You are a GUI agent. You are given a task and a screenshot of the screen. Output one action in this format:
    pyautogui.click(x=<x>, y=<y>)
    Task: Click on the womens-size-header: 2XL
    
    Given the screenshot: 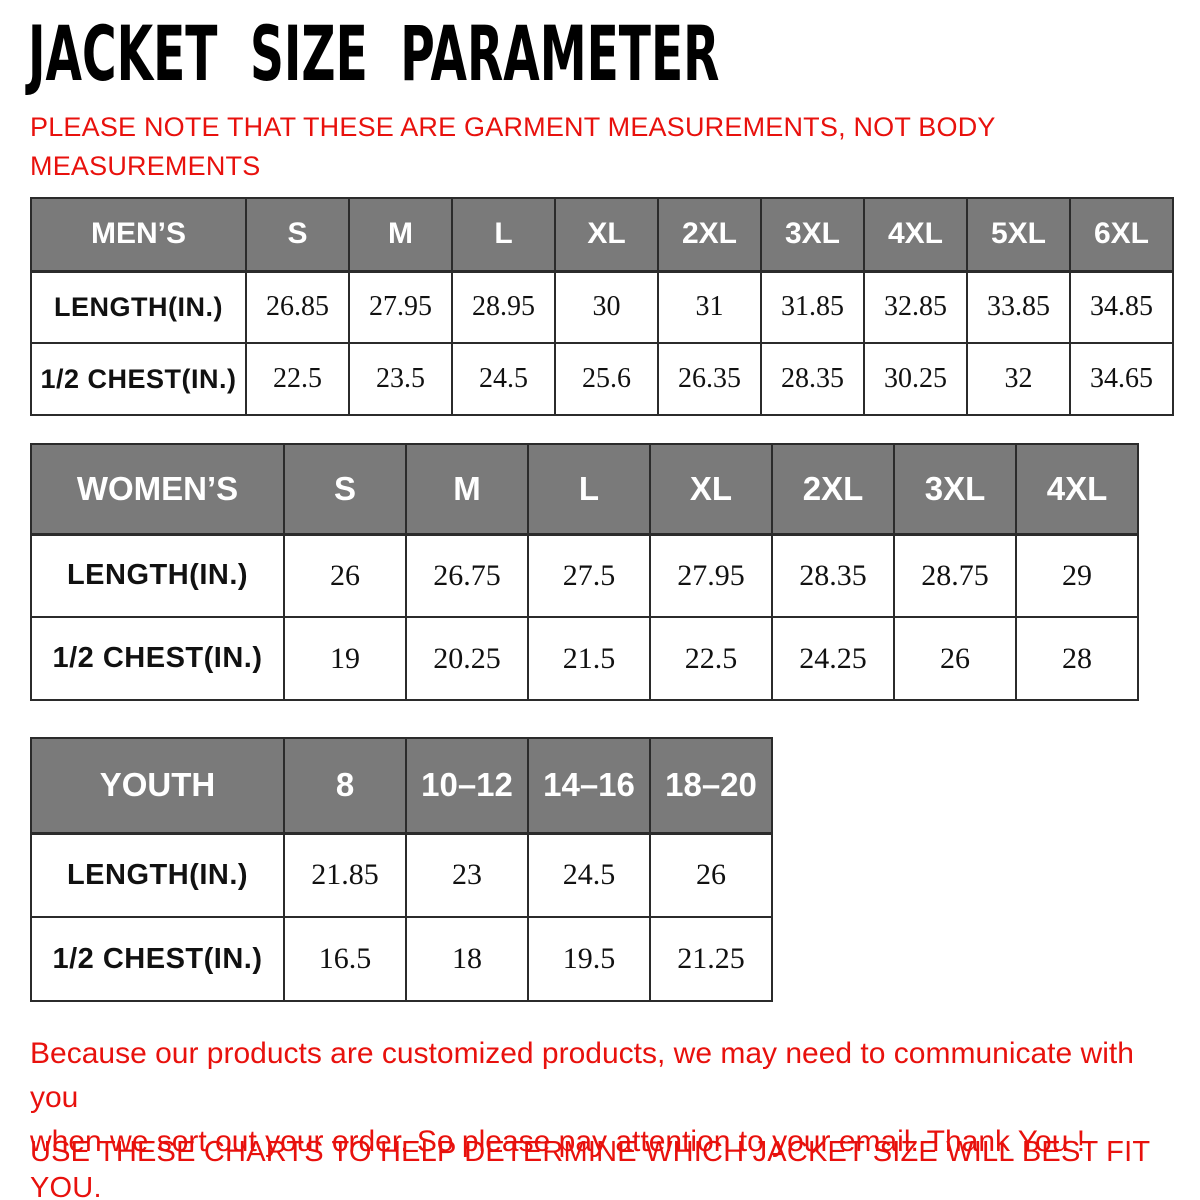 What is the action you would take?
    pyautogui.click(x=833, y=489)
    